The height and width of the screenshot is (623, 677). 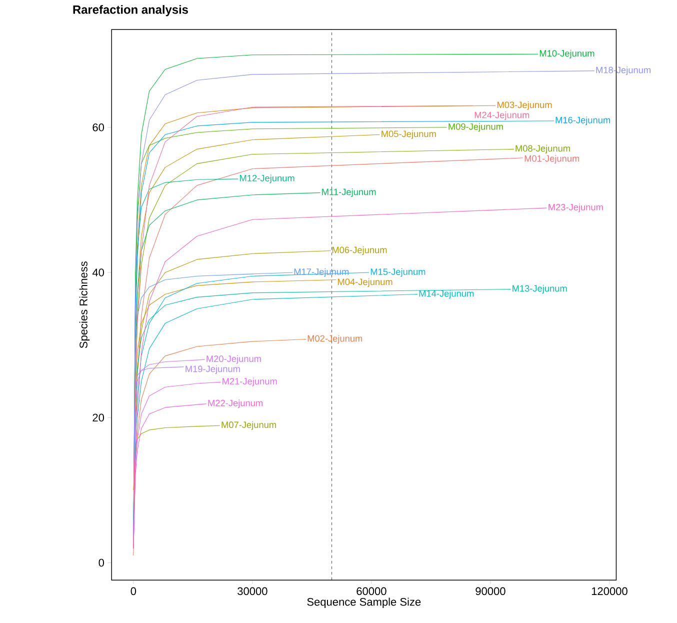 I want to click on series-label: M09-Jejunum, so click(x=475, y=127).